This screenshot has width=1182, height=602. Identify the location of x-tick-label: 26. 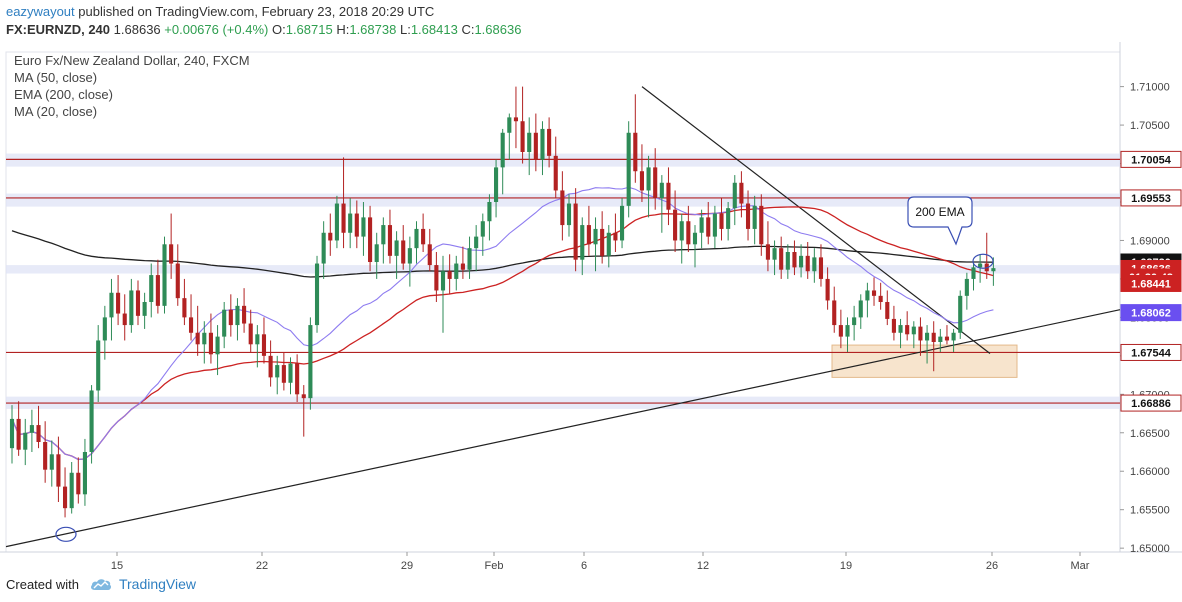
(992, 565).